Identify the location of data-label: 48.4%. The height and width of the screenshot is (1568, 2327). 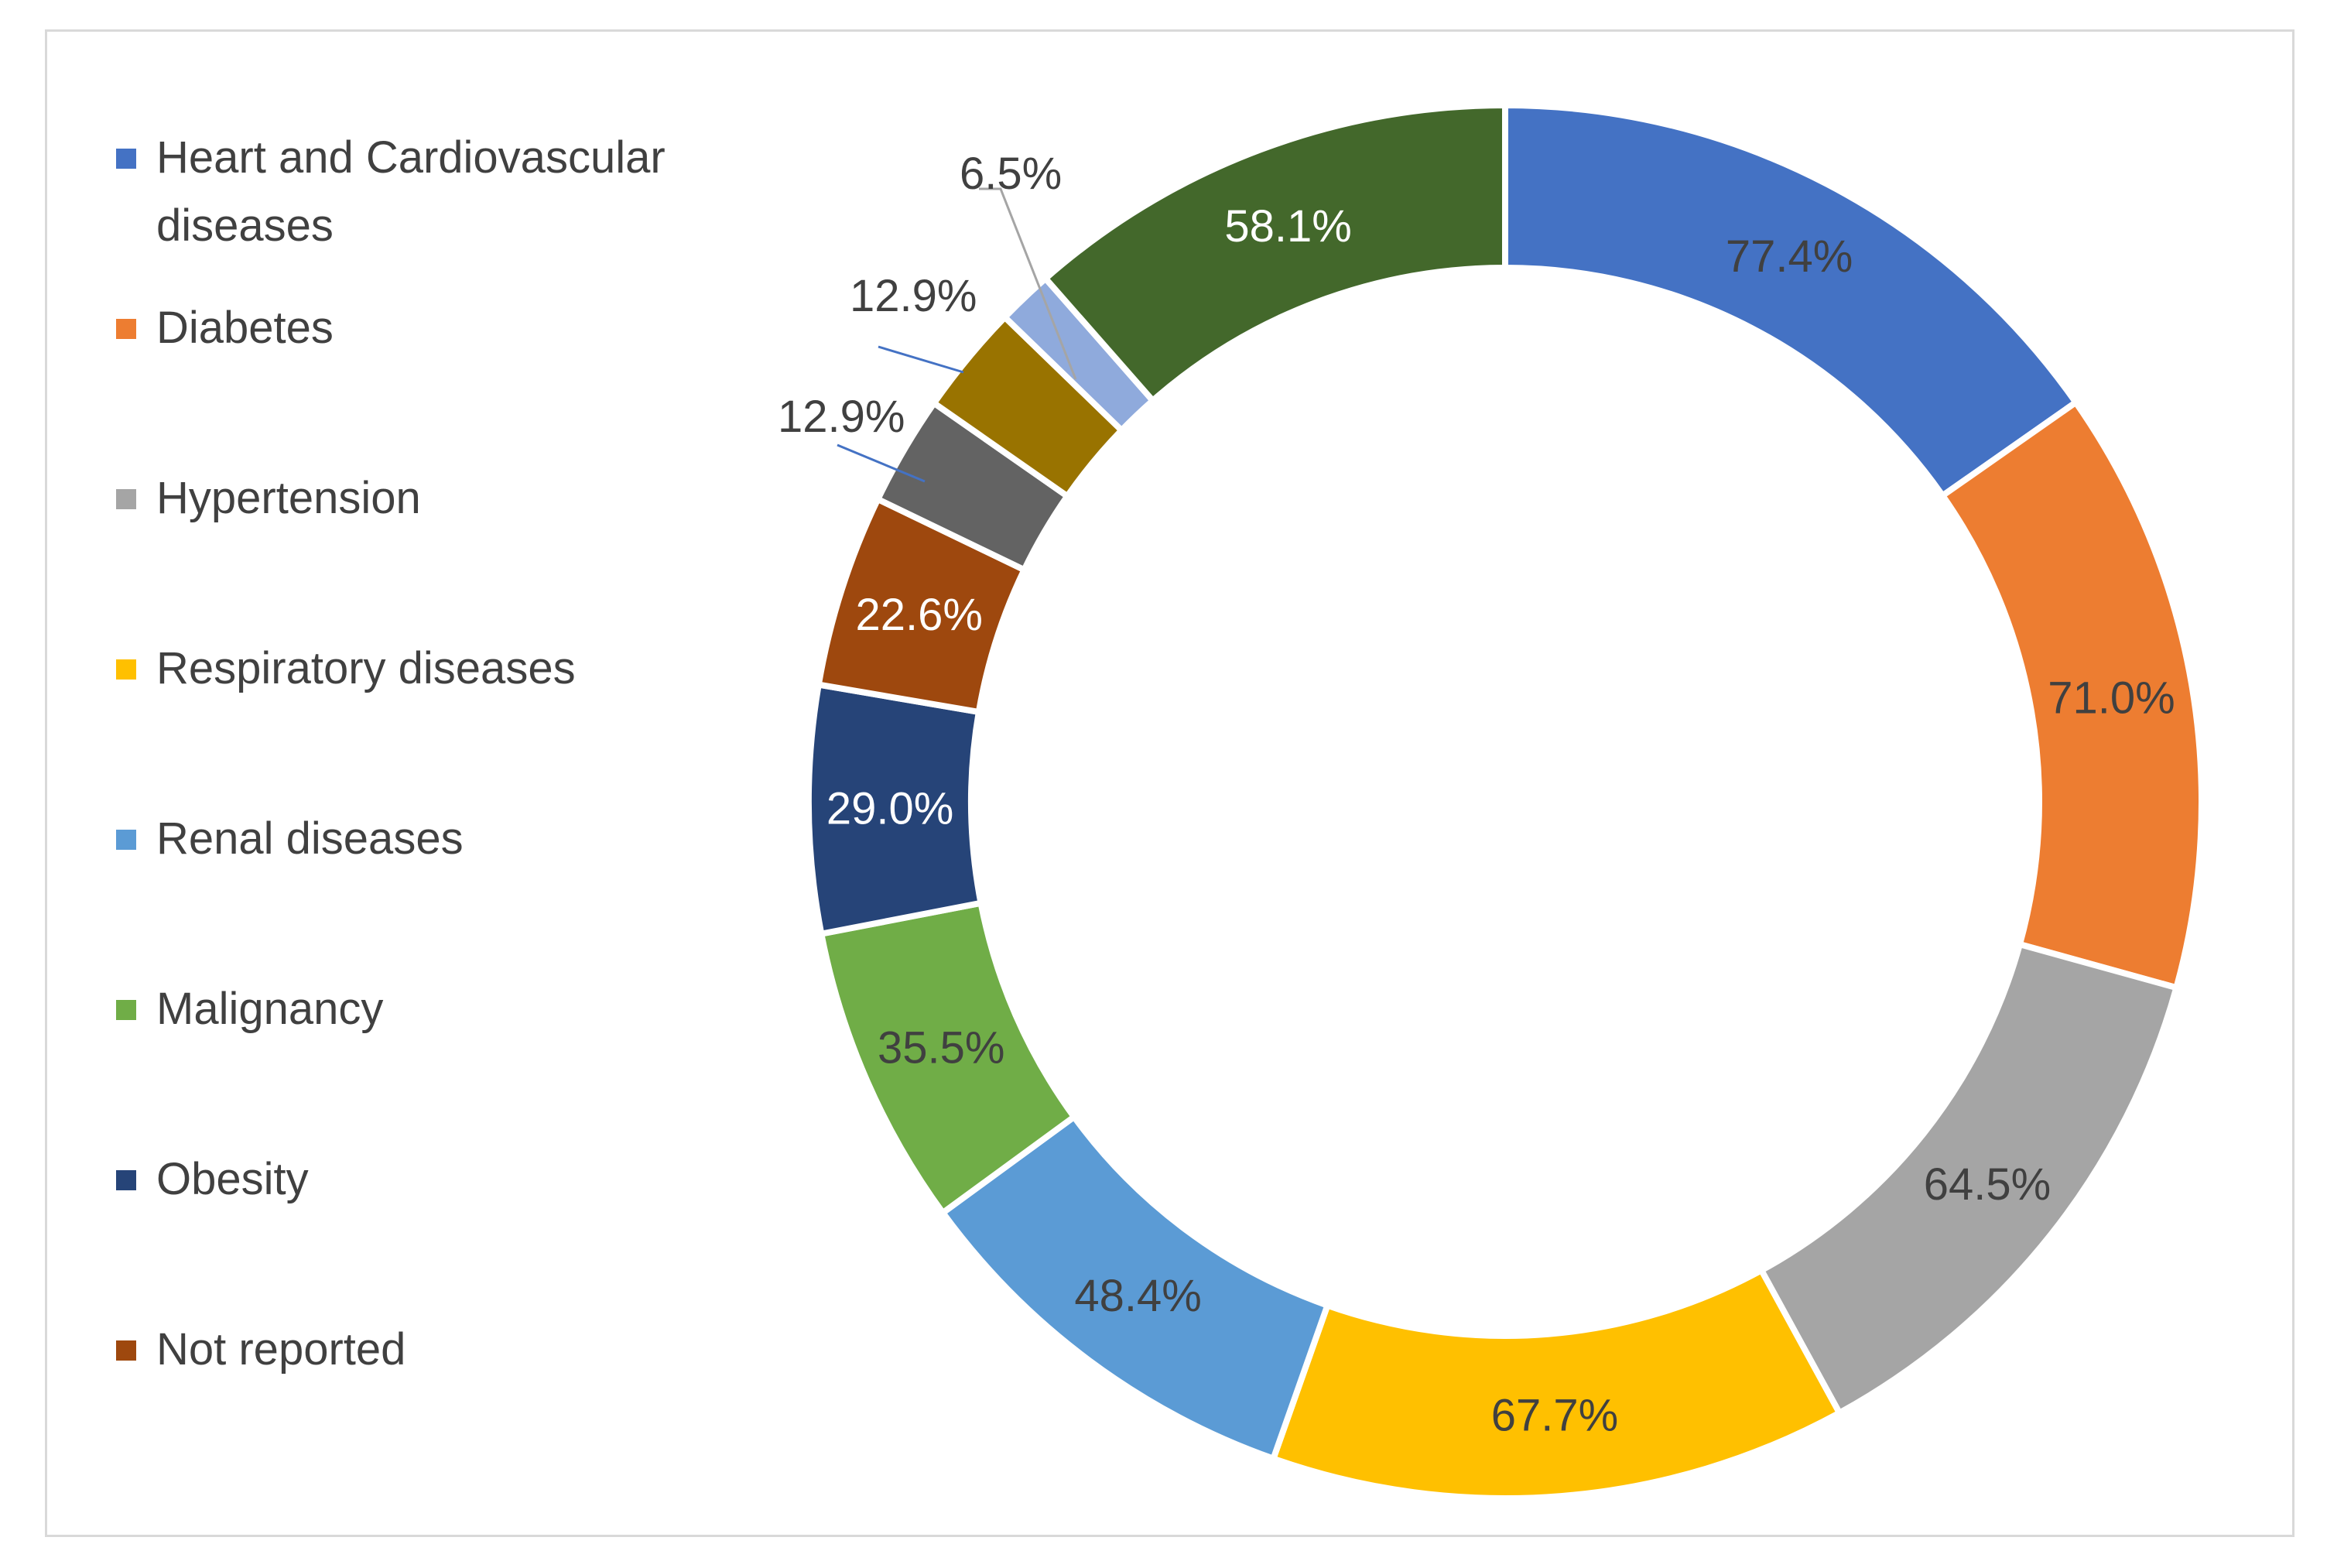
(1137, 1296).